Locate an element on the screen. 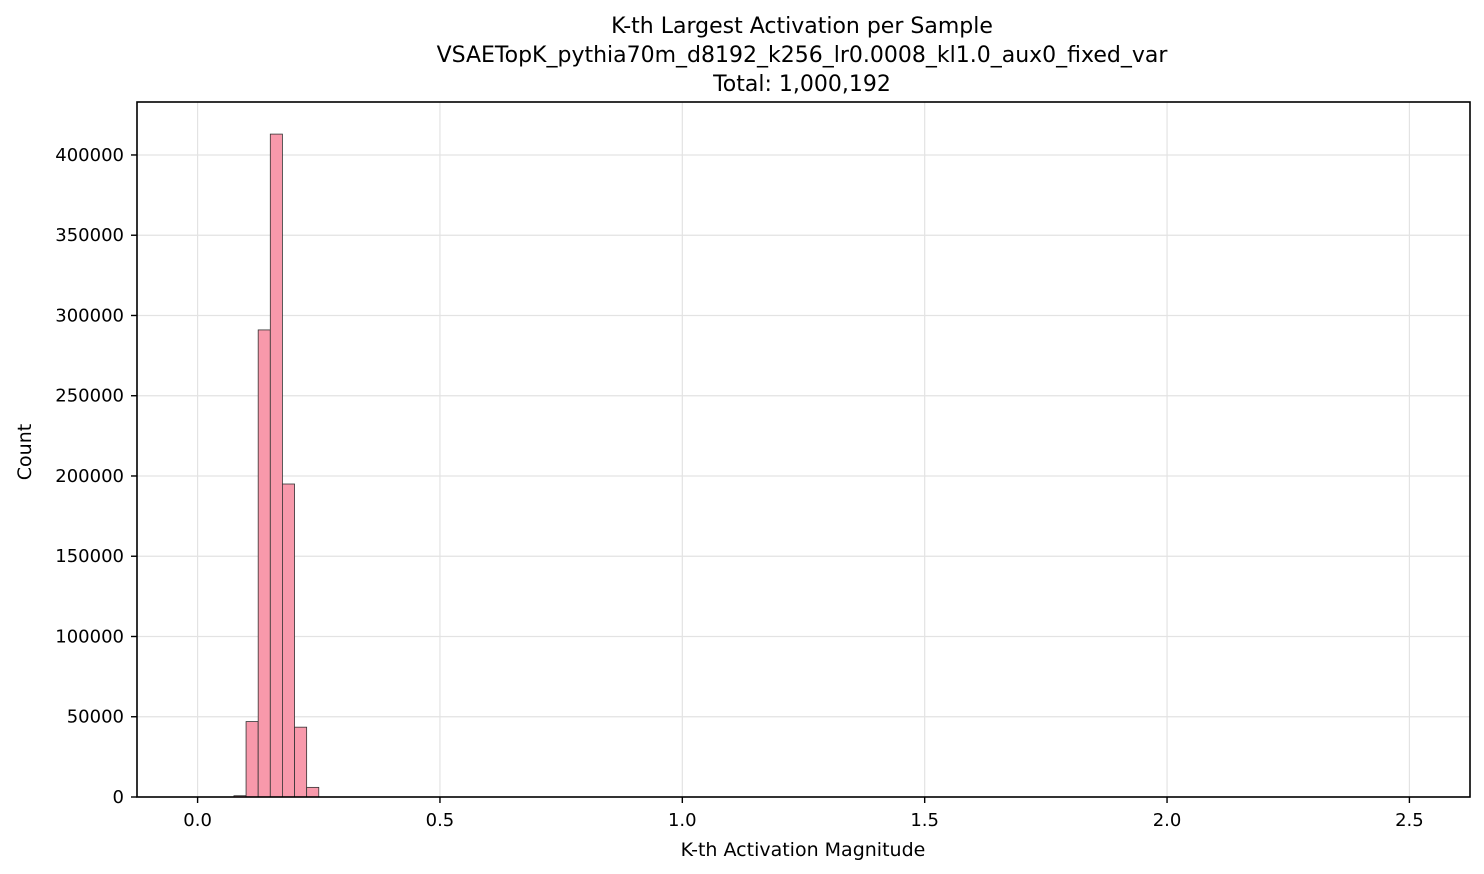 This screenshot has height=874, width=1484. histogram-bars is located at coordinates (276, 465).